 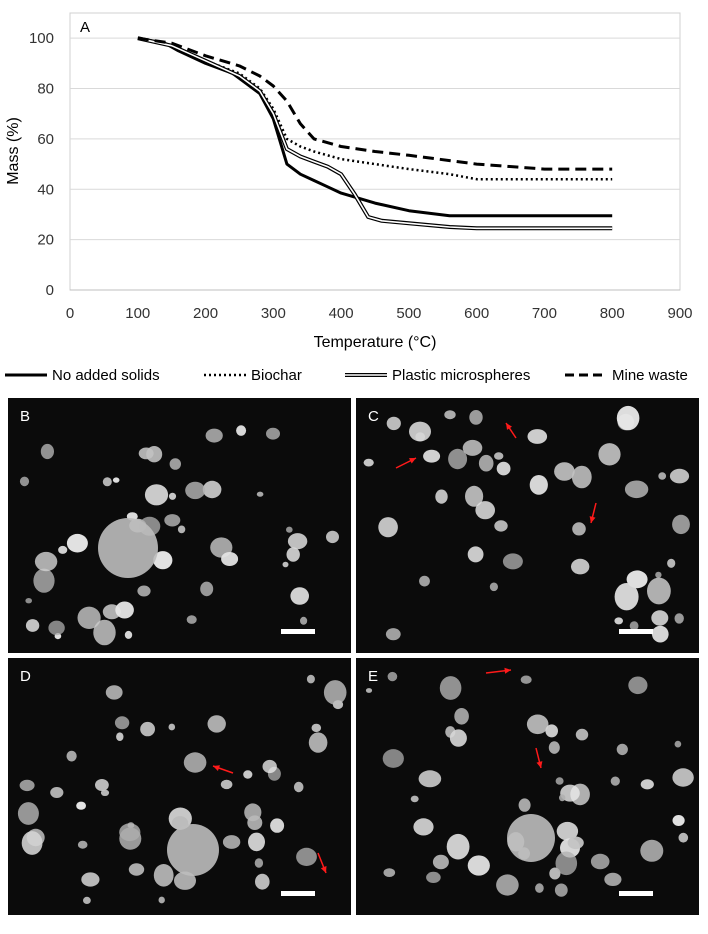 I want to click on legend-item-biochar: Biochar, so click(x=253, y=375).